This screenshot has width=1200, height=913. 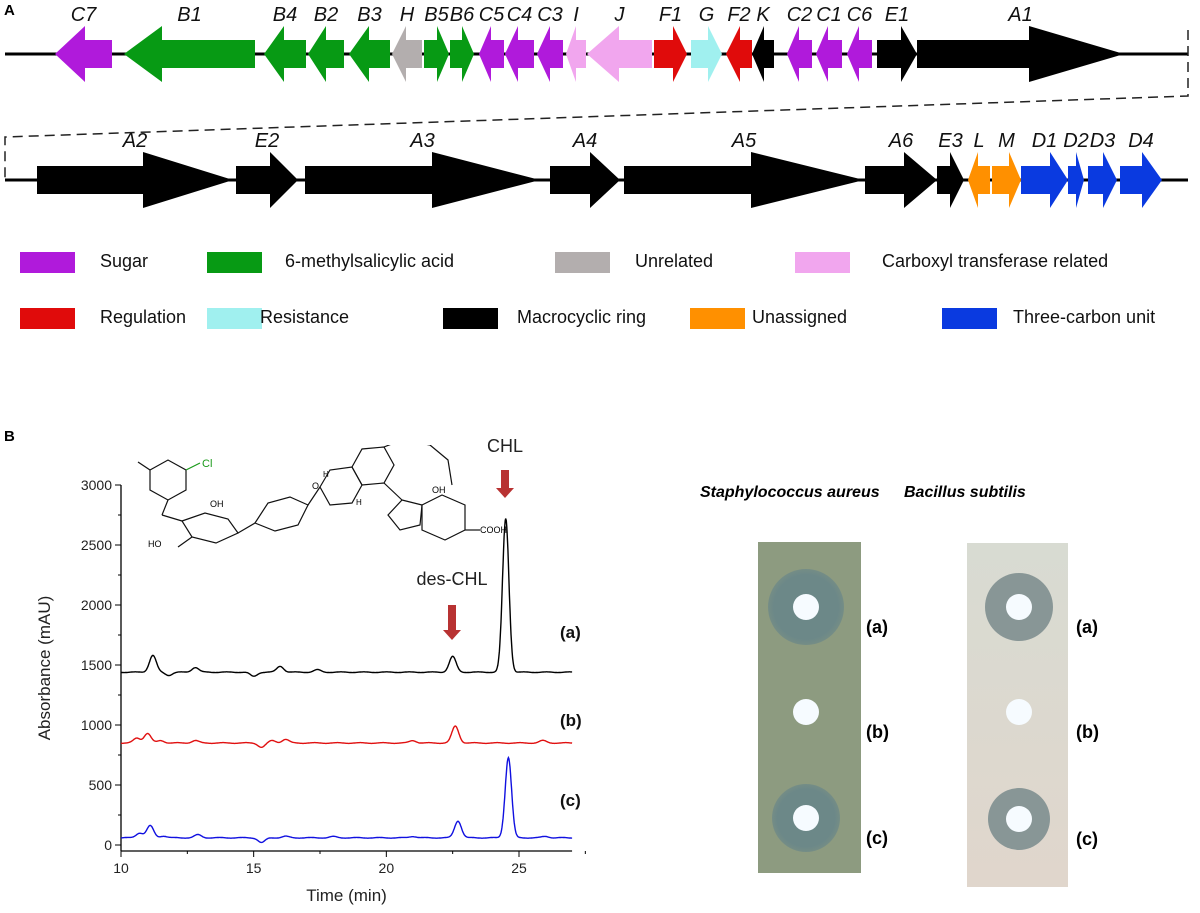 What do you see at coordinates (877, 627) in the screenshot?
I see `plate-disk-label: (a)` at bounding box center [877, 627].